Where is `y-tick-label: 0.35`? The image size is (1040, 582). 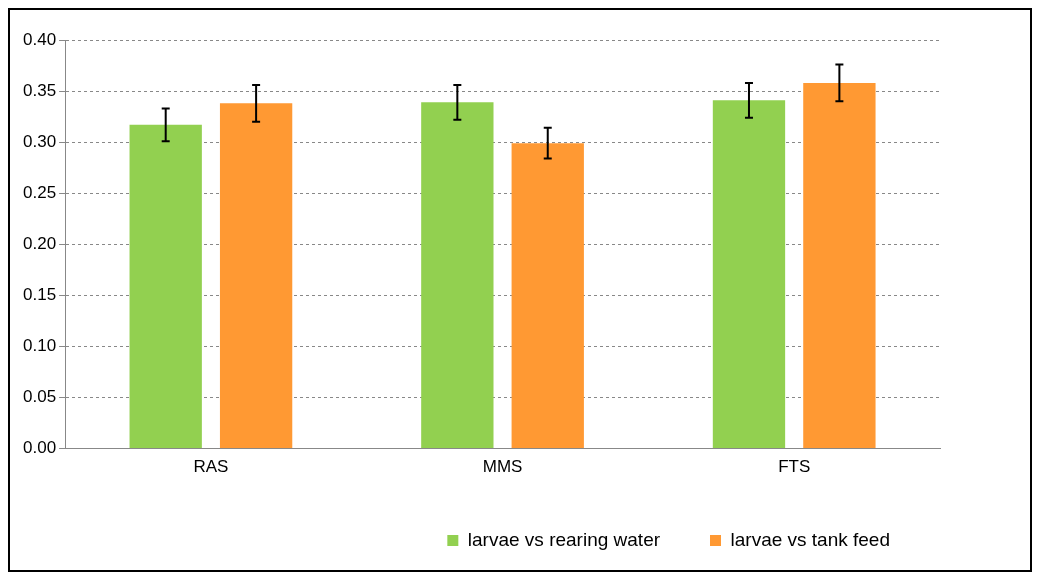 y-tick-label: 0.35 is located at coordinates (39, 90).